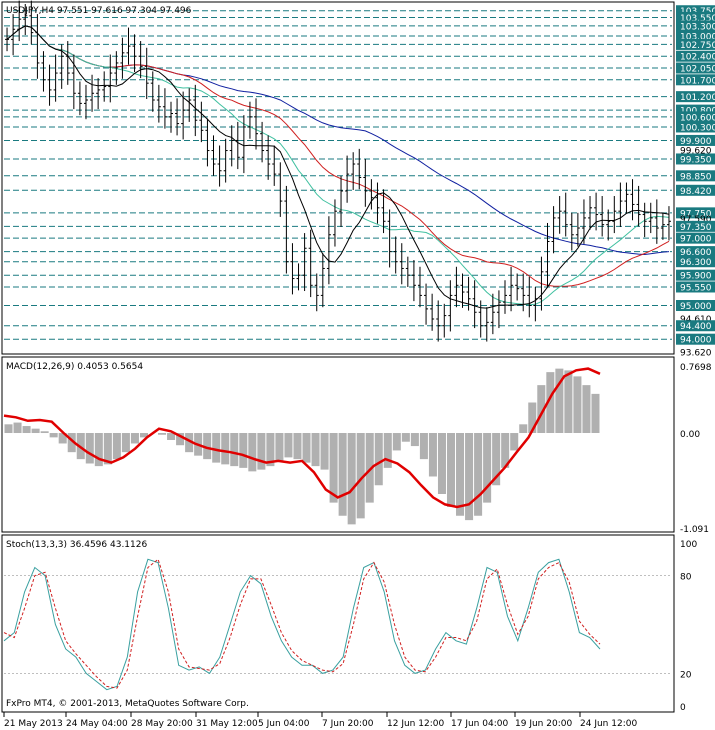  Describe the element at coordinates (696, 151) in the screenshot. I see `price-label: 99.620` at that location.